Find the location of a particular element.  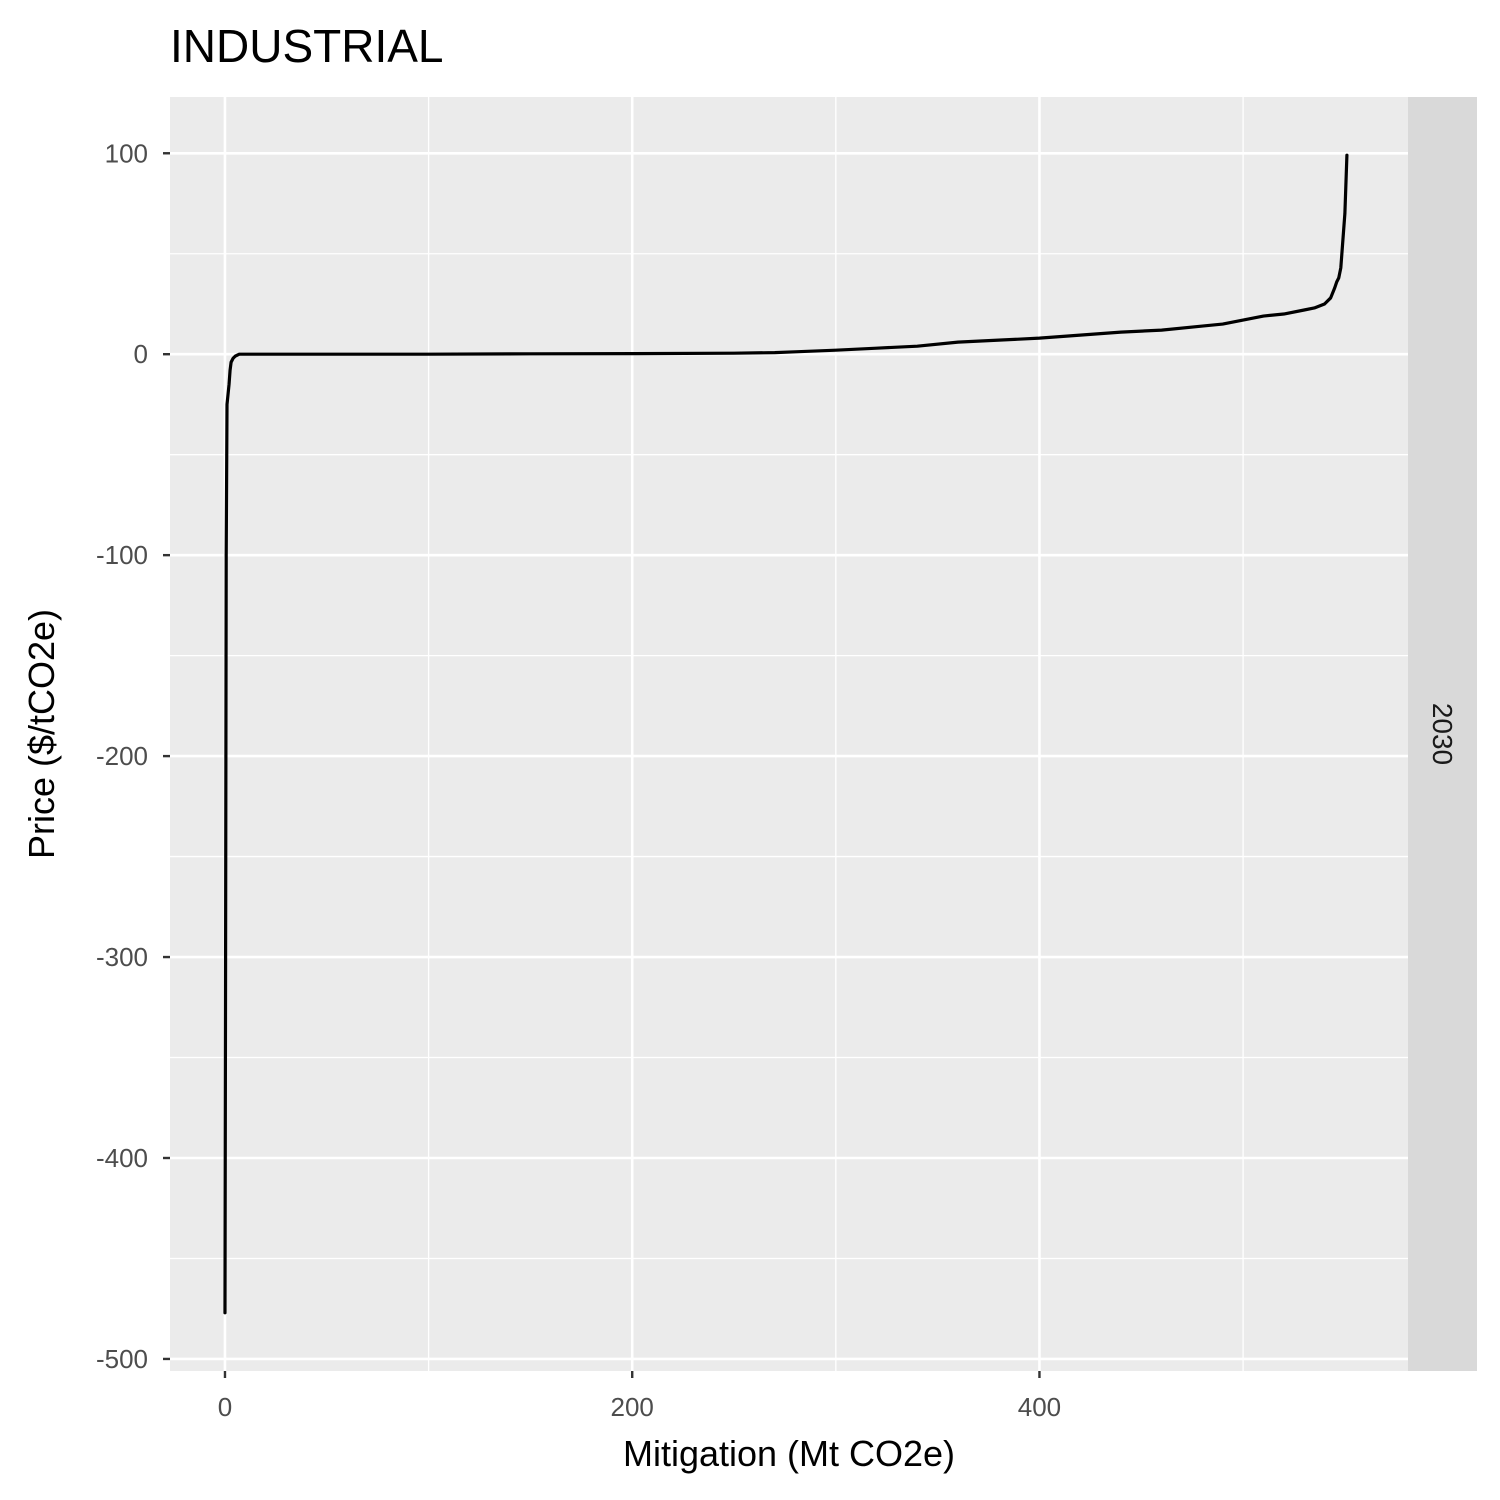

facet-strip-label: 2030 is located at coordinates (1442, 734).